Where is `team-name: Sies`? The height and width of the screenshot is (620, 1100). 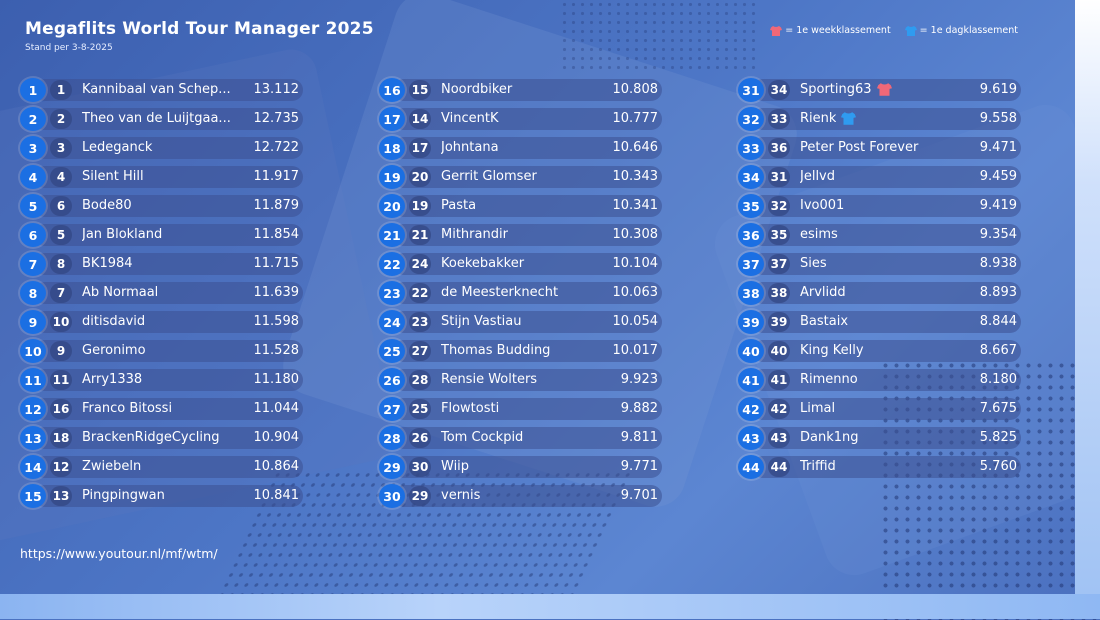 team-name: Sies is located at coordinates (813, 263).